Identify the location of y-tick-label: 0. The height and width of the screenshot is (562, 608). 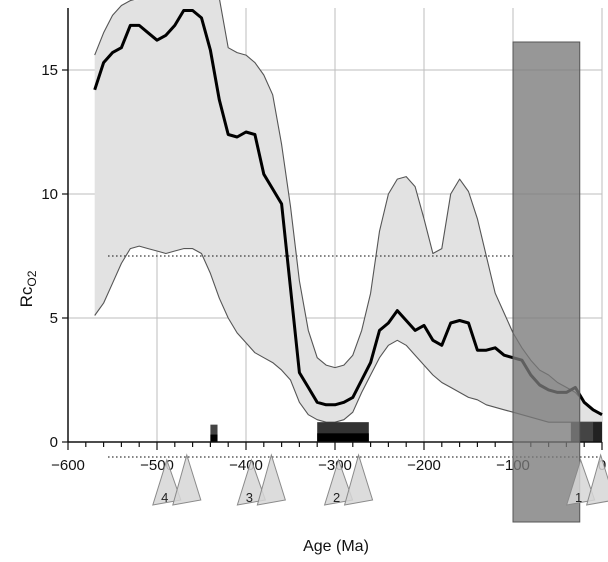
(54, 442).